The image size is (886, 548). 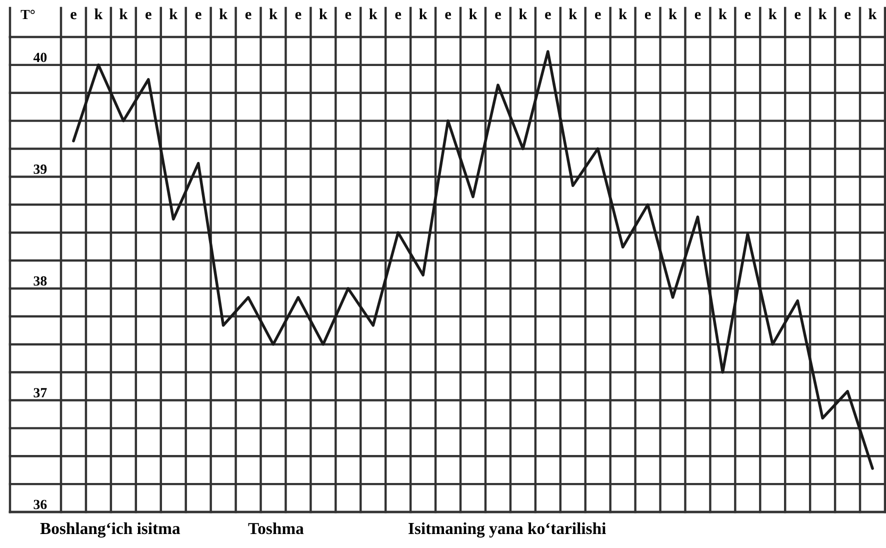 What do you see at coordinates (276, 528) in the screenshot?
I see `text: Toshma` at bounding box center [276, 528].